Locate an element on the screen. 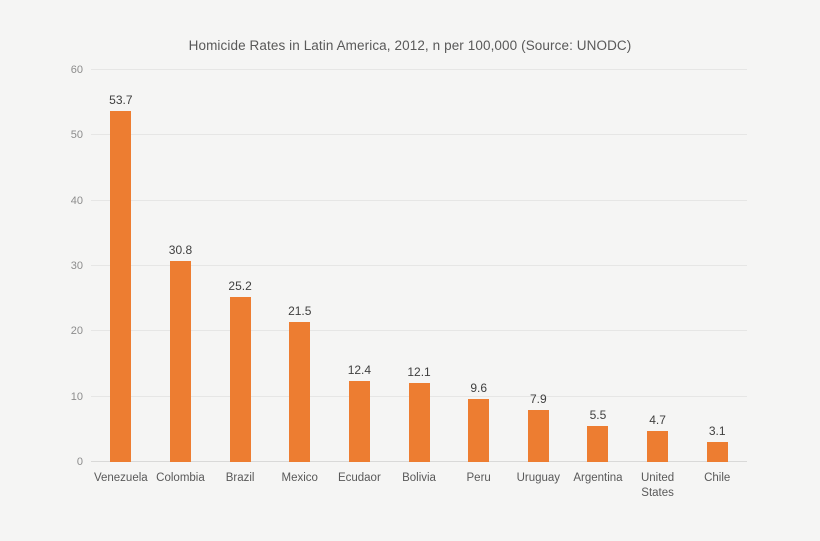 The height and width of the screenshot is (541, 820). bar-bolivia is located at coordinates (419, 422).